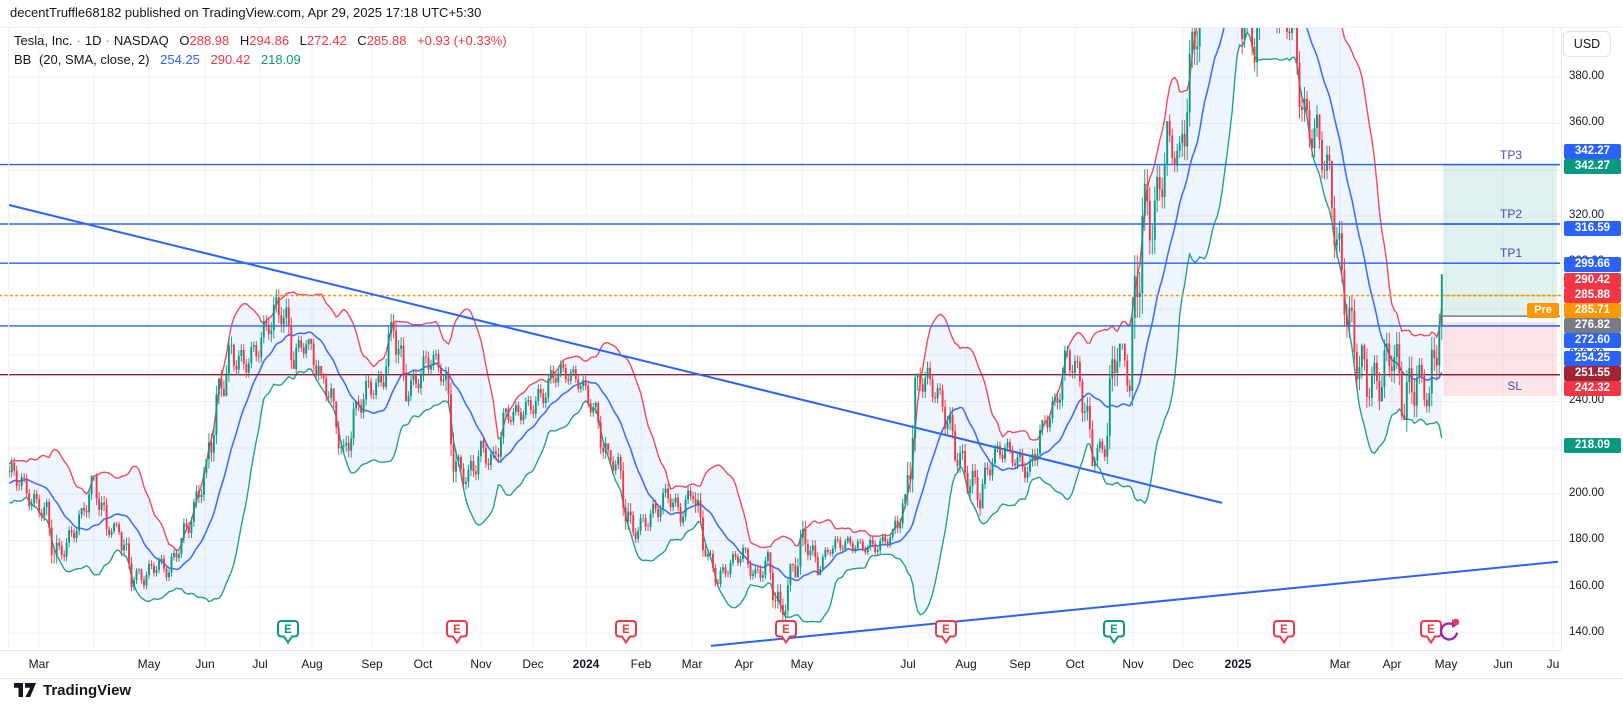  What do you see at coordinates (1587, 632) in the screenshot?
I see `price-tick-label: 140.00` at bounding box center [1587, 632].